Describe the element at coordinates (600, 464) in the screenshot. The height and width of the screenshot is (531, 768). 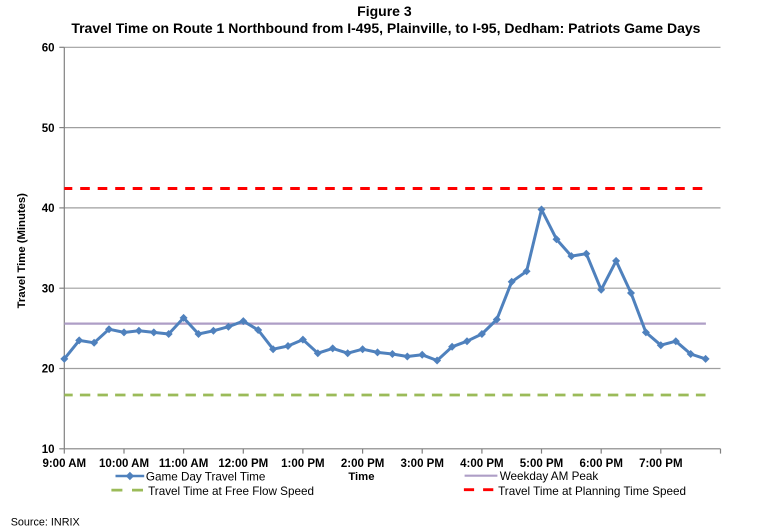
I see `svg-text: 6:00 PM` at that location.